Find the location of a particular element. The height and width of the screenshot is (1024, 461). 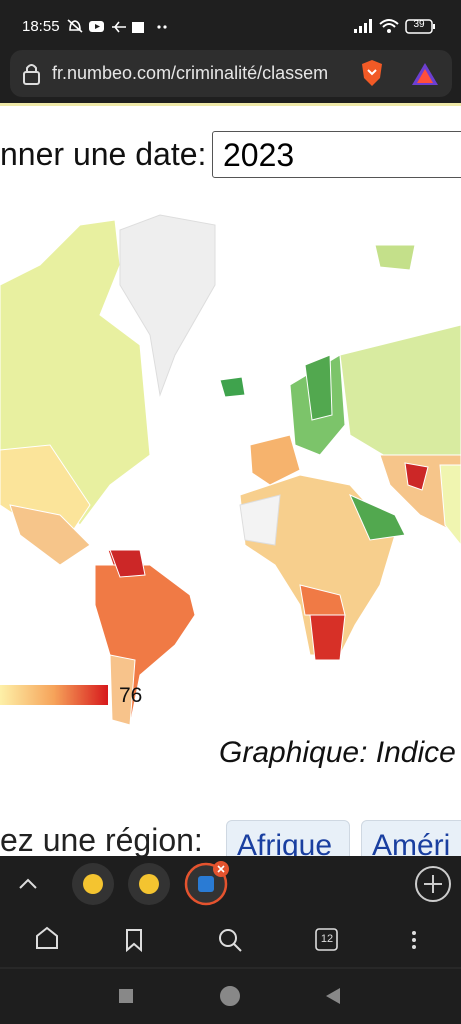

load-line is located at coordinates (230, 104).